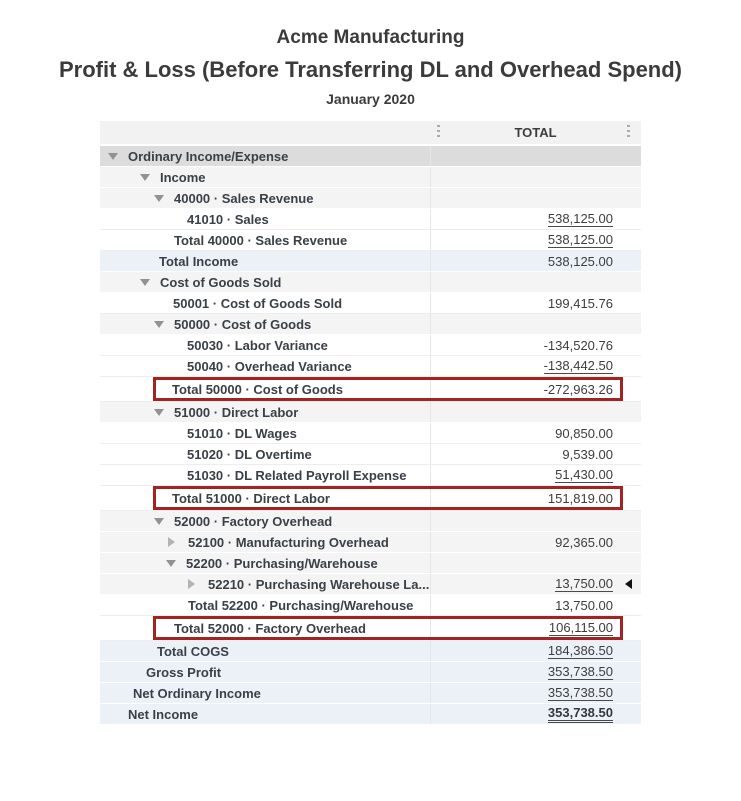  I want to click on row-label: 50001 · Cost of Goods Sold, so click(258, 303).